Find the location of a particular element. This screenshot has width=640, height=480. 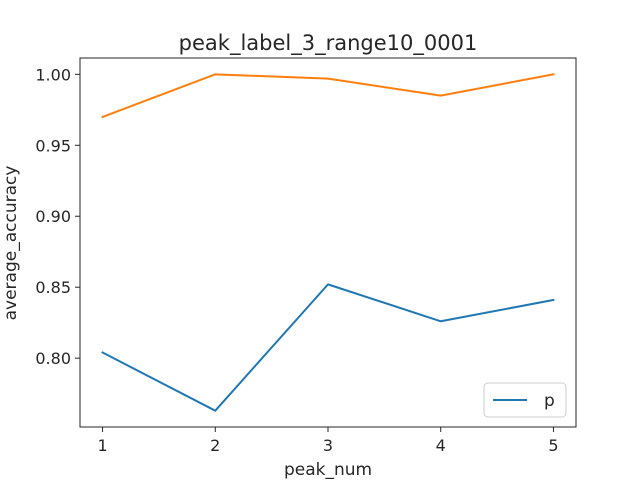

y-tick-label: 1.00 is located at coordinates (53, 74).